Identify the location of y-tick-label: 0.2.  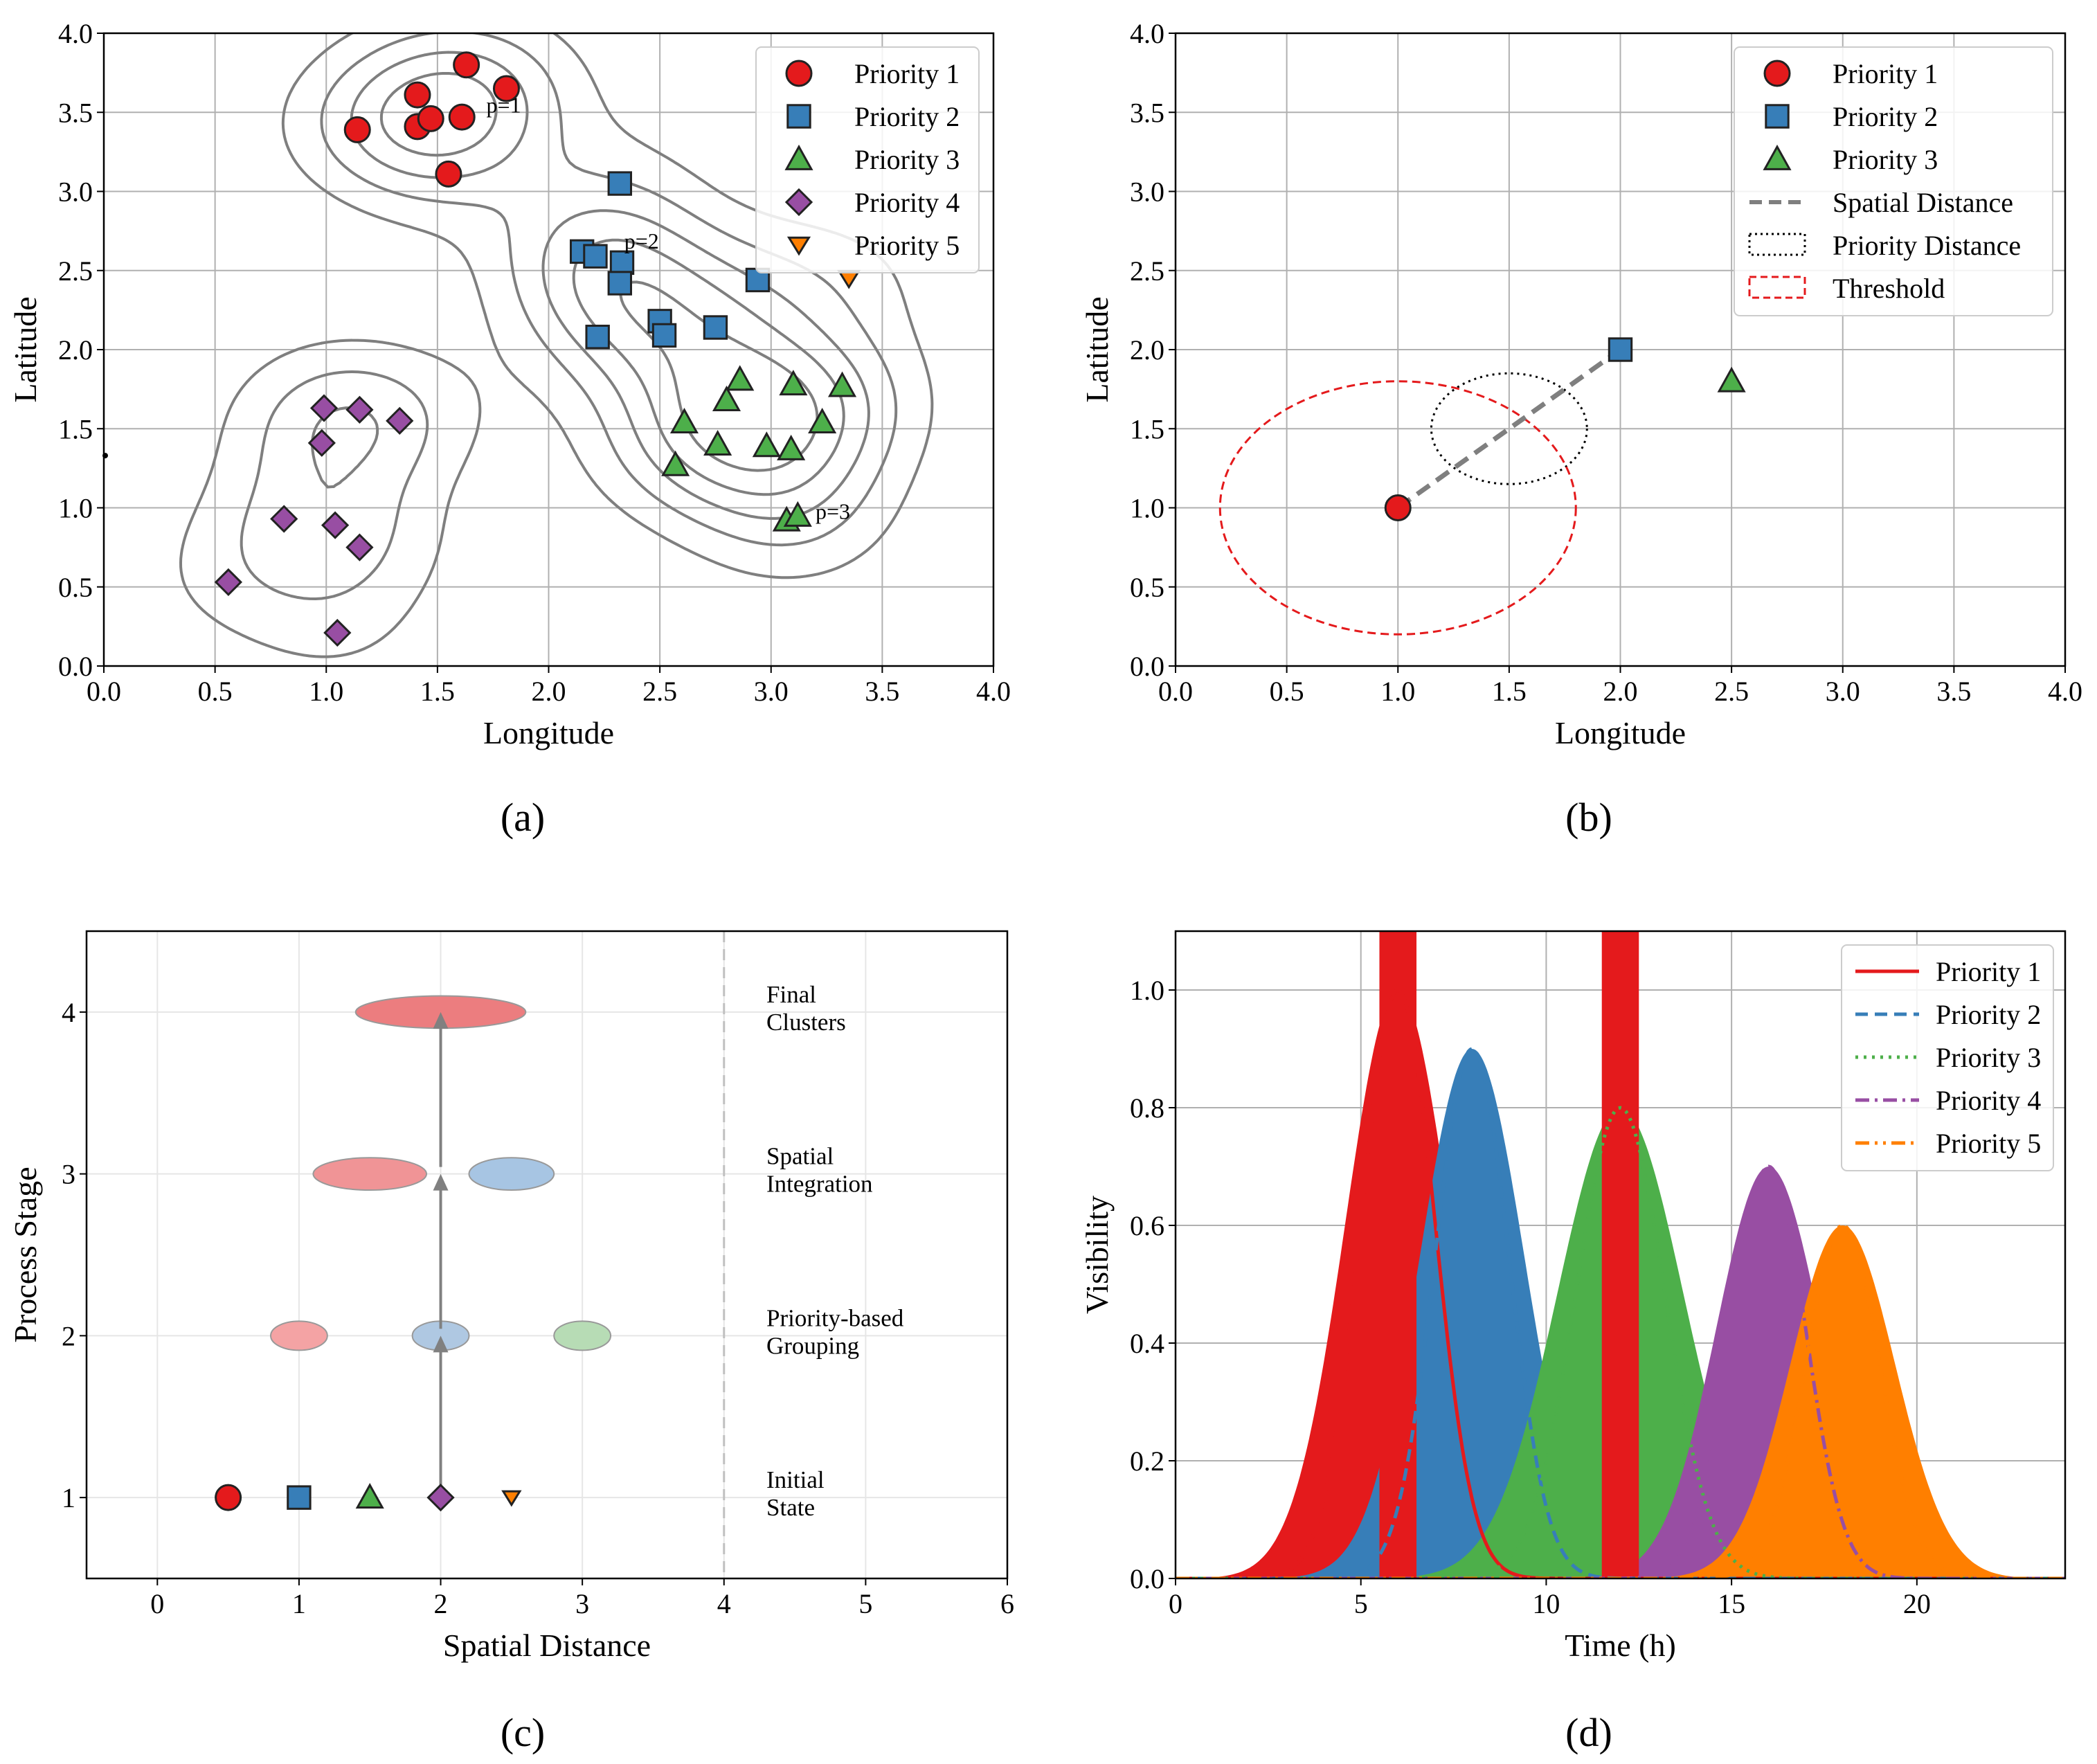
(1147, 1461).